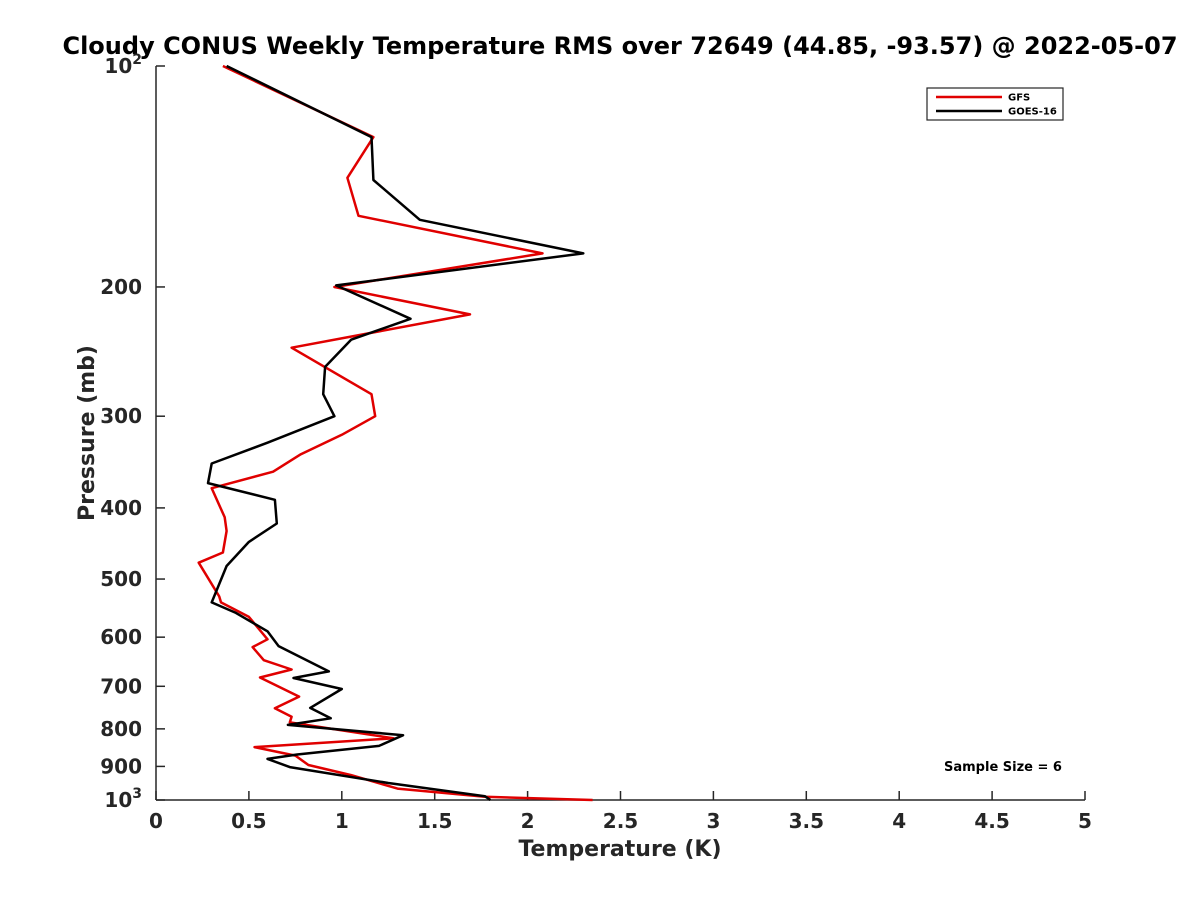 This screenshot has width=1200, height=900. I want to click on x-axis-ticks: 0 0.5 1 1.5 2 2.5 3 3.5 4 4.5 5, so click(620, 812).